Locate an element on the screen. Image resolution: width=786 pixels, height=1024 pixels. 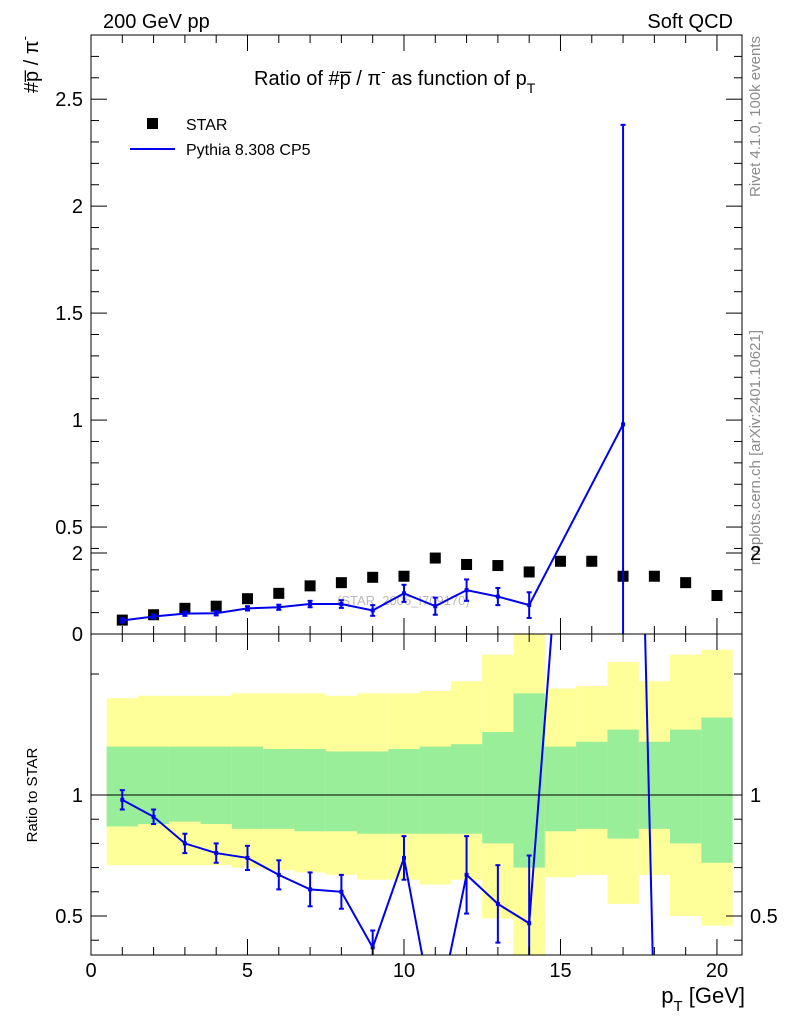
x-tick-label: 0 is located at coordinates (90, 971).